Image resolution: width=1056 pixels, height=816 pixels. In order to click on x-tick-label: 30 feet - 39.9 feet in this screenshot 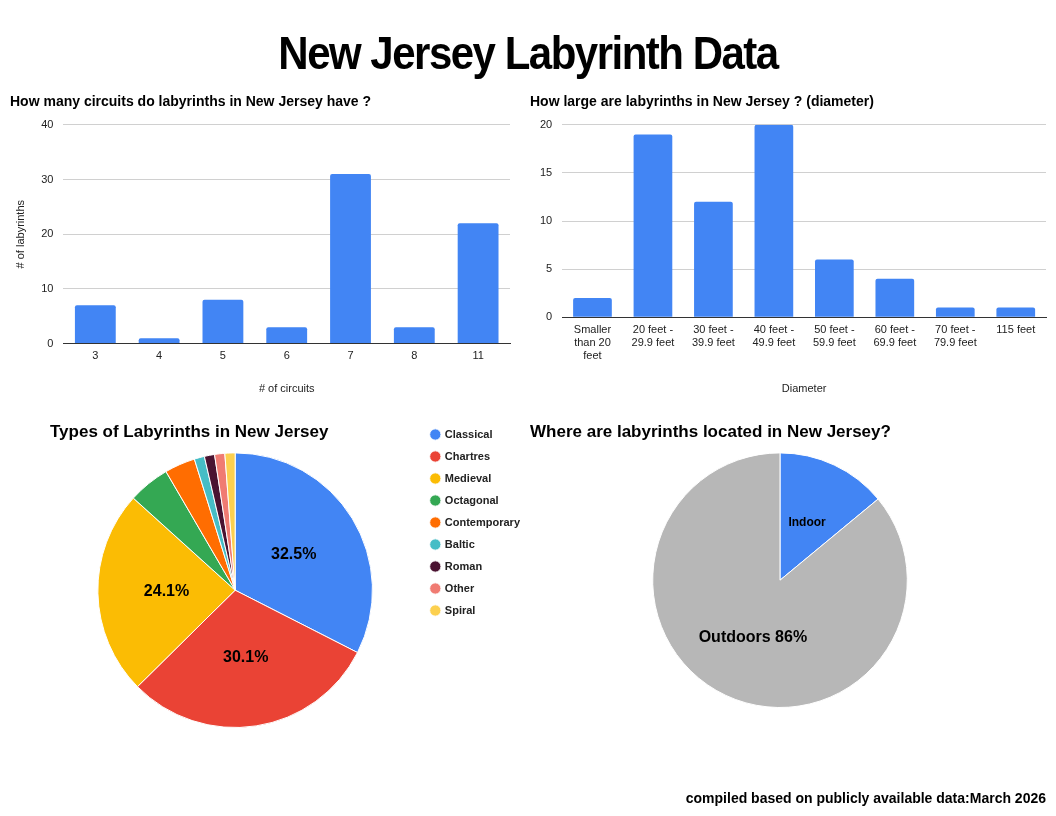, I will do `click(713, 335)`.